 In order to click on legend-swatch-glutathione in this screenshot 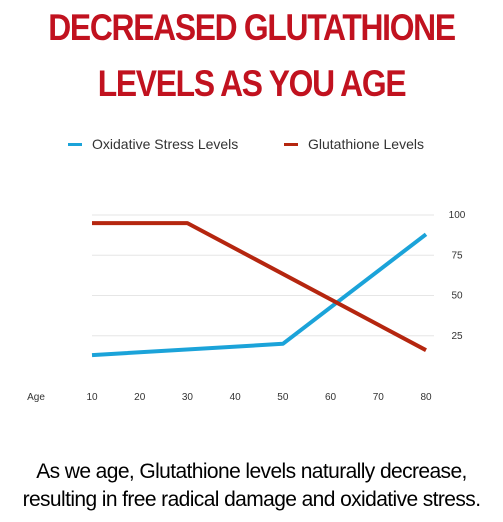, I will do `click(291, 144)`.